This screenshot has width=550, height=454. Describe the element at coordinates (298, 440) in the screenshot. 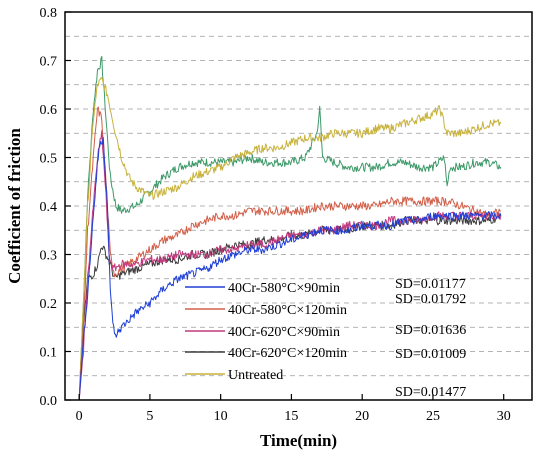

I see `x-axis-title: Time(min)` at that location.